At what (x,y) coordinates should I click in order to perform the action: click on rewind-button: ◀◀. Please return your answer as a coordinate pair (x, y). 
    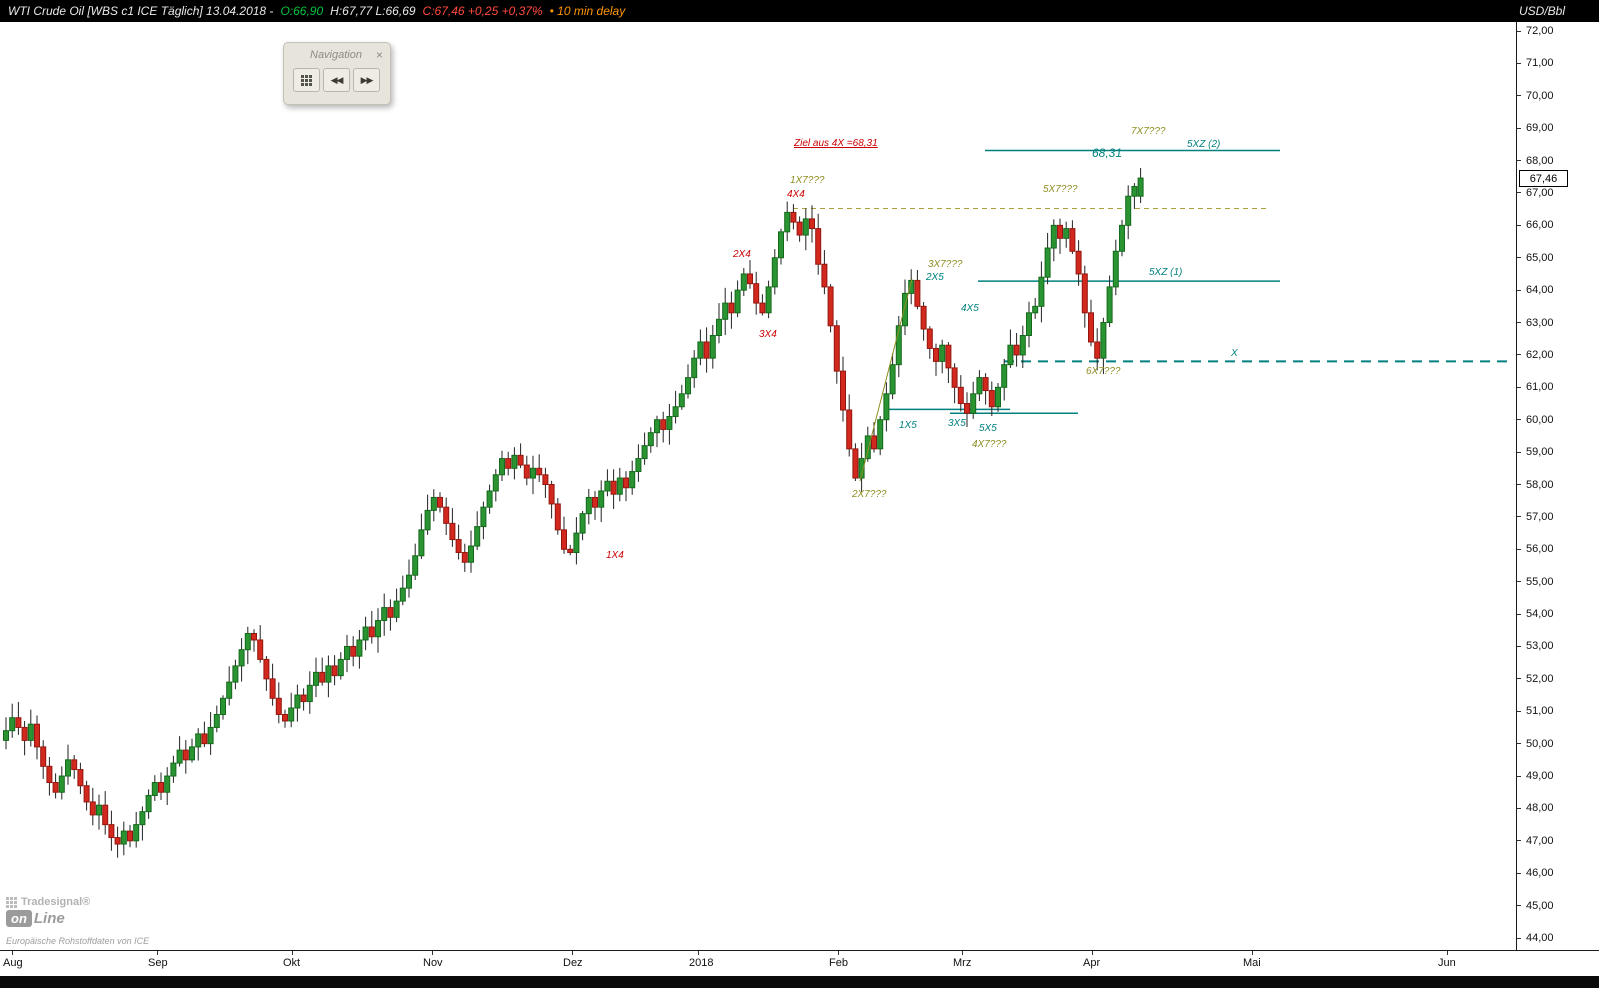
    Looking at the image, I should click on (336, 80).